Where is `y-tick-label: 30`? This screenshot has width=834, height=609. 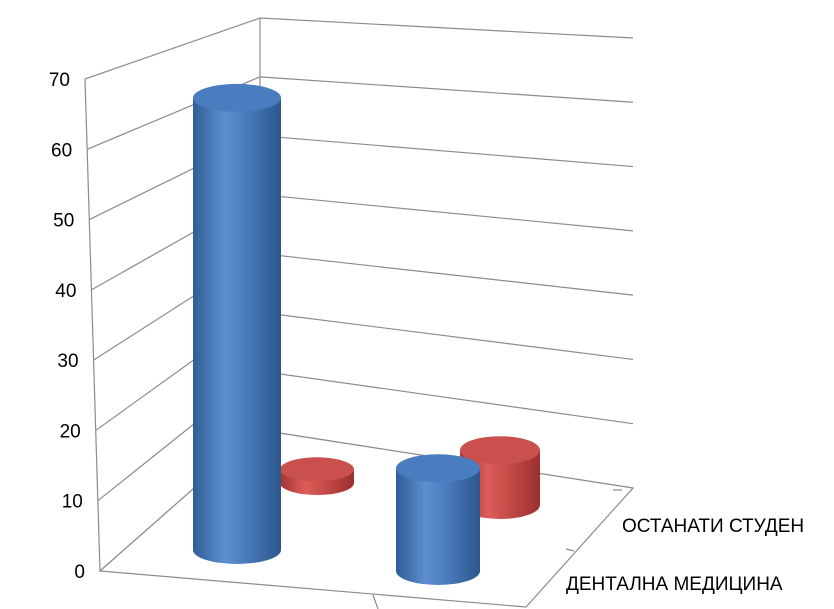 y-tick-label: 30 is located at coordinates (67, 361).